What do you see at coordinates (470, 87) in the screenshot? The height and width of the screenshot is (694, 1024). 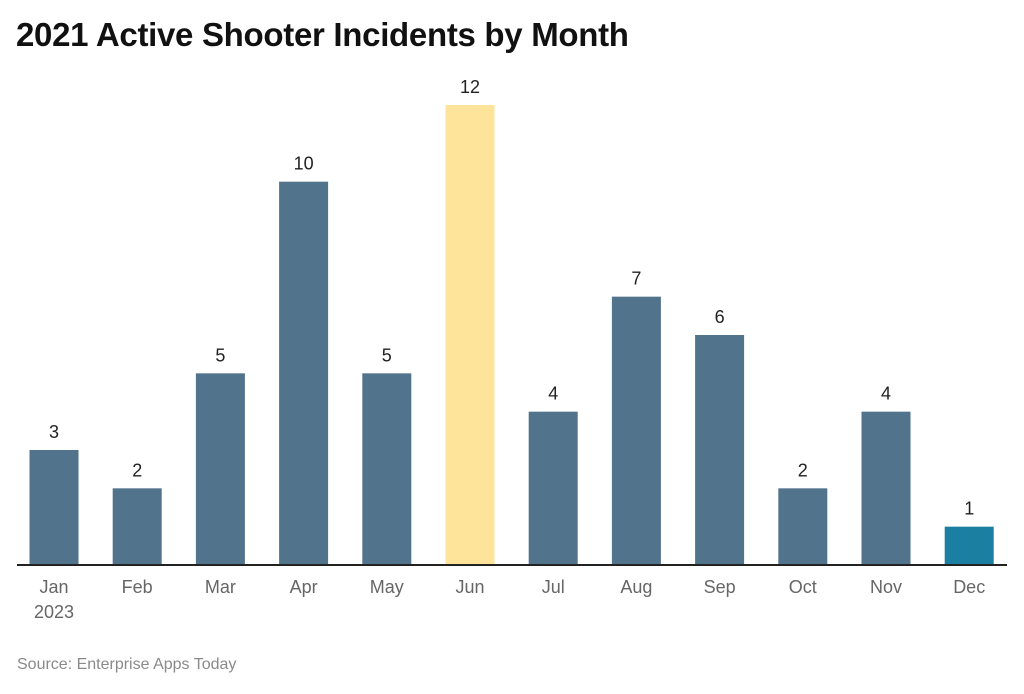 I see `data-label: 12` at bounding box center [470, 87].